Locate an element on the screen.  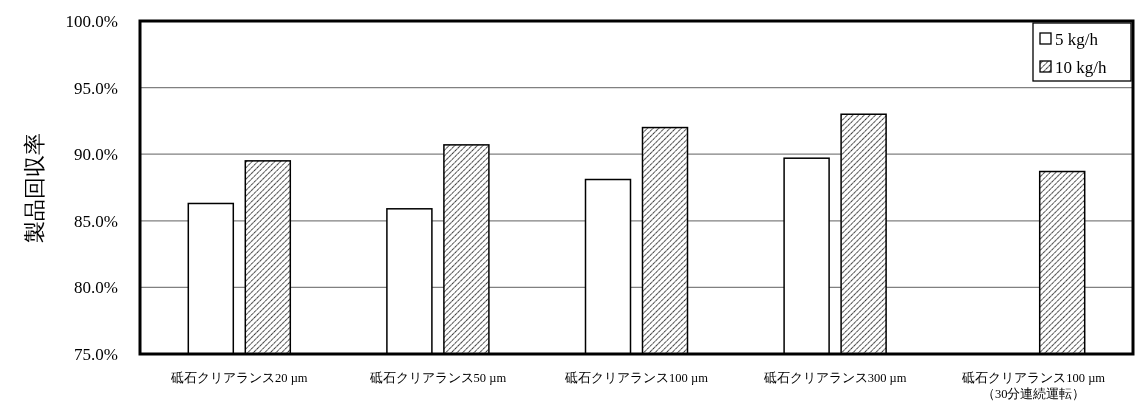
y-tick-label: 100.0% is located at coordinates (91, 21).